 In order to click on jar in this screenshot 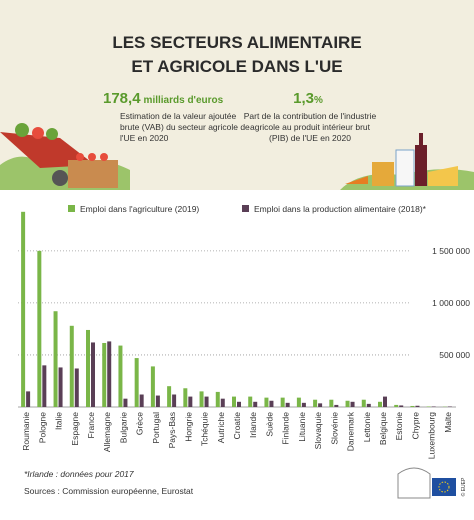, I will do `click(383, 174)`.